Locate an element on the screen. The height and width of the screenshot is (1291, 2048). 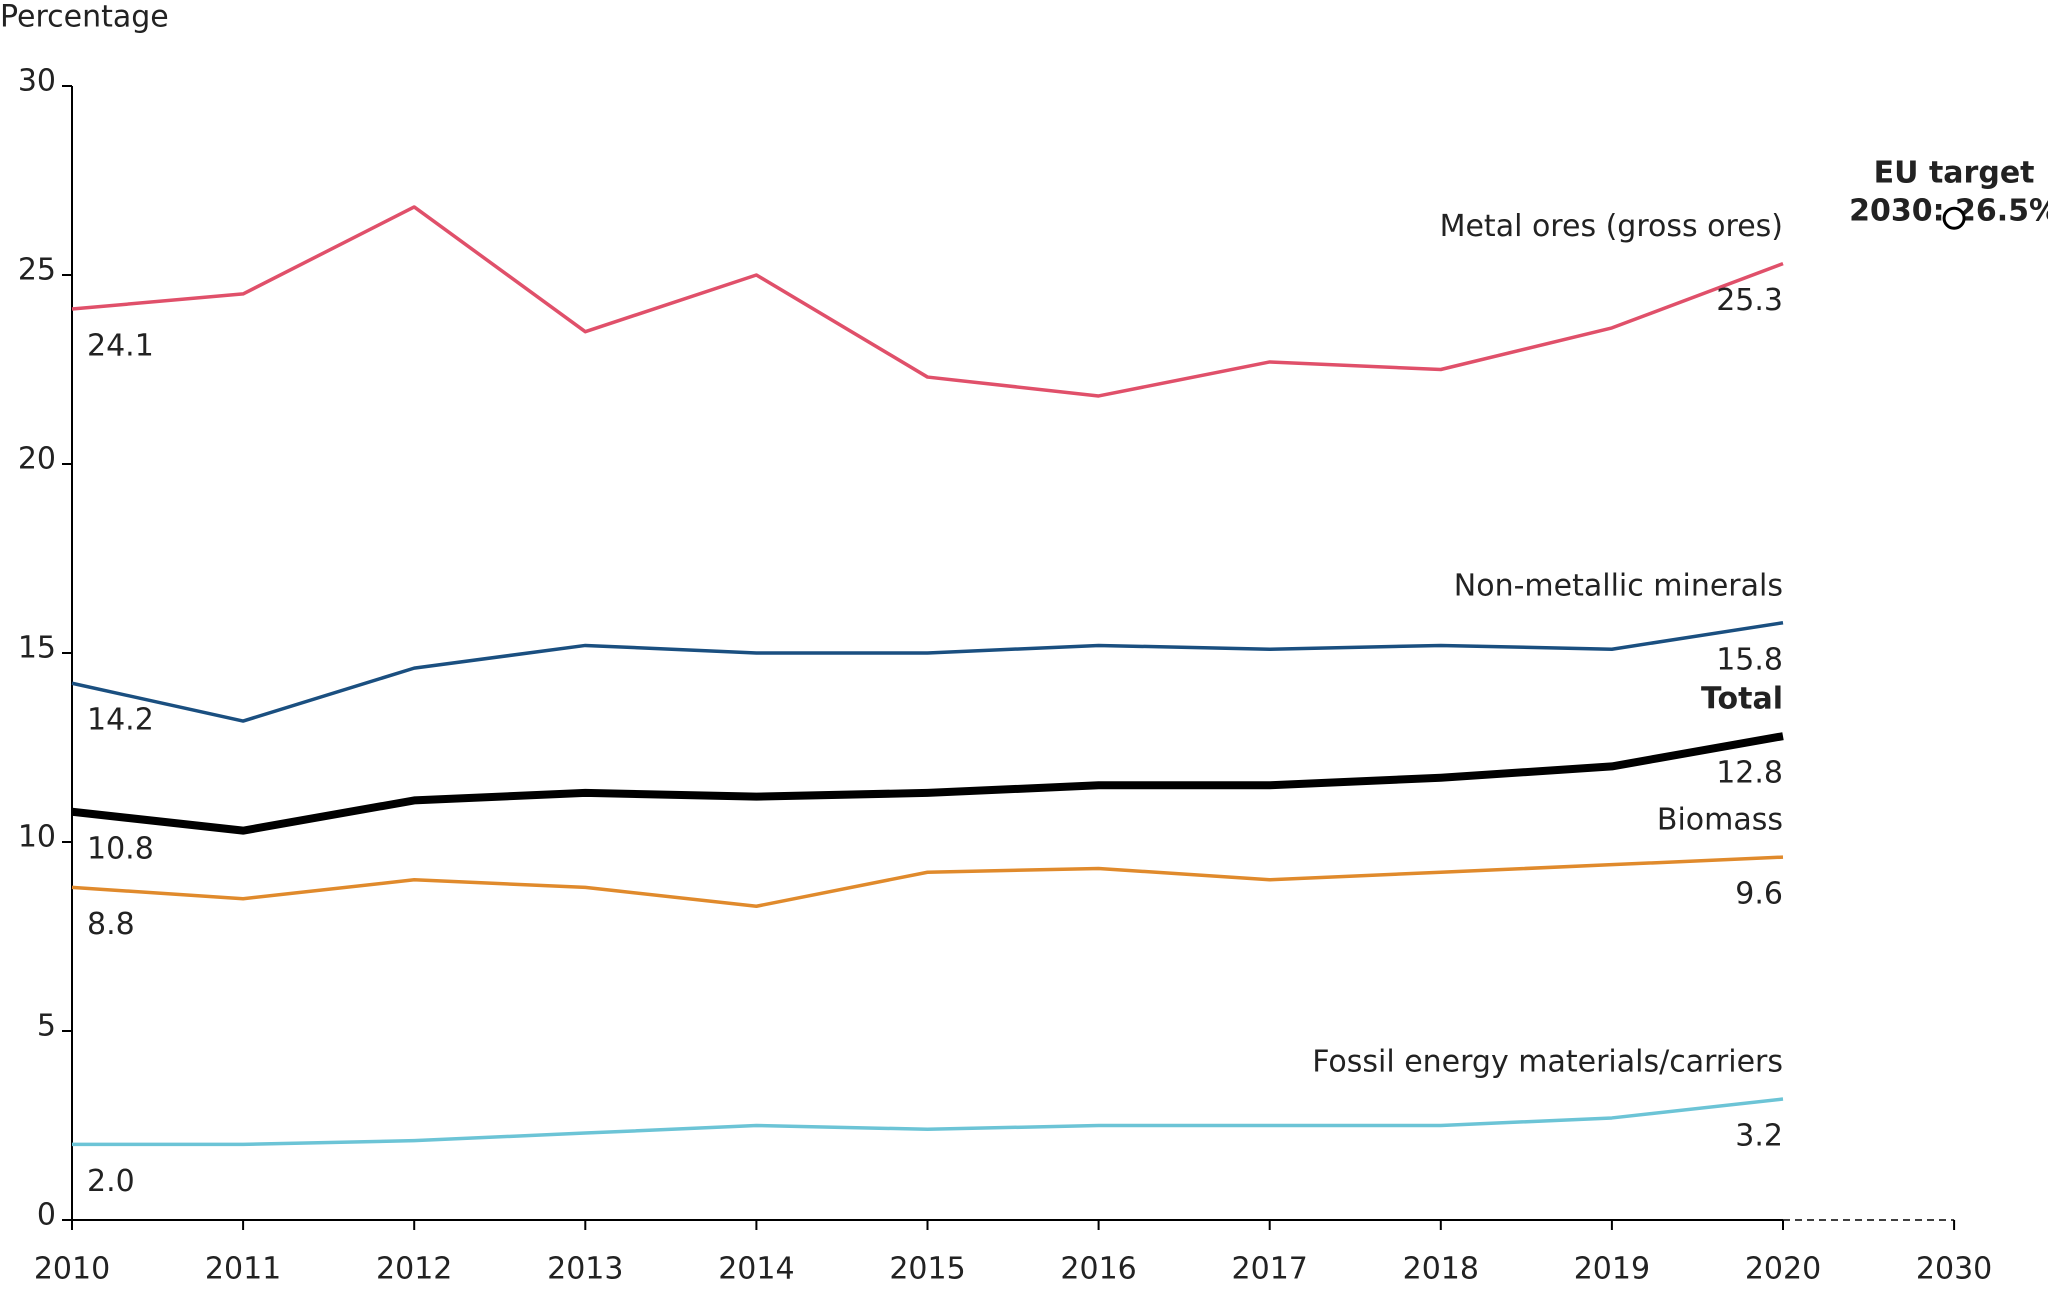
x-tick-label: 2017 is located at coordinates (1270, 1269).